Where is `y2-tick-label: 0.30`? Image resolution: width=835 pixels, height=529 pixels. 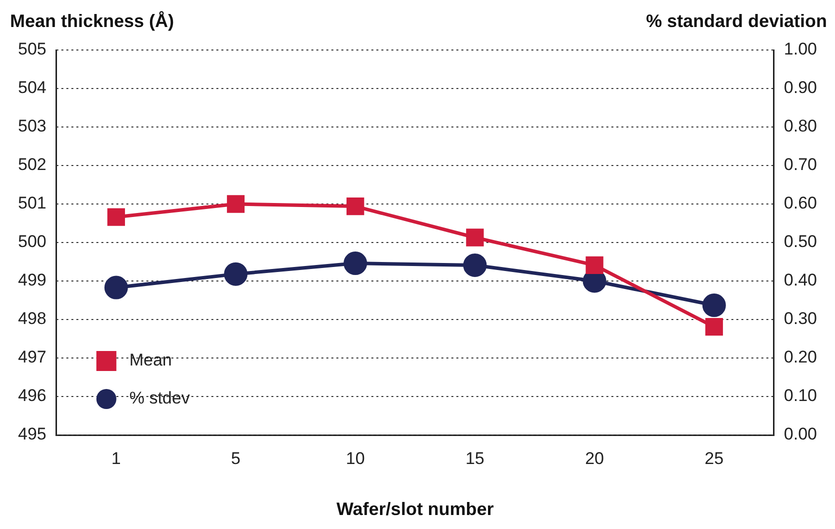
y2-tick-label: 0.30 is located at coordinates (801, 318).